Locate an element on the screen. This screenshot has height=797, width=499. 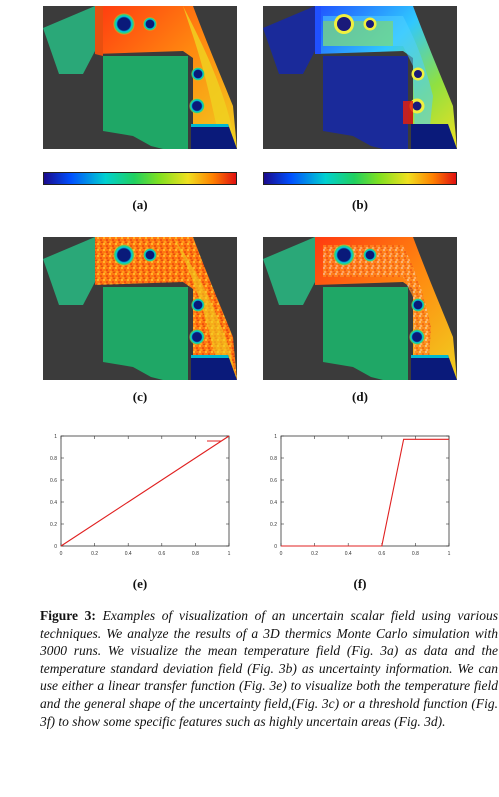
chart-f-threshold-function: 0 0.2 0.4 0.6 0.8 1 0 0.2 0.4 0.6 0.8 1 is located at coordinates (360, 500).